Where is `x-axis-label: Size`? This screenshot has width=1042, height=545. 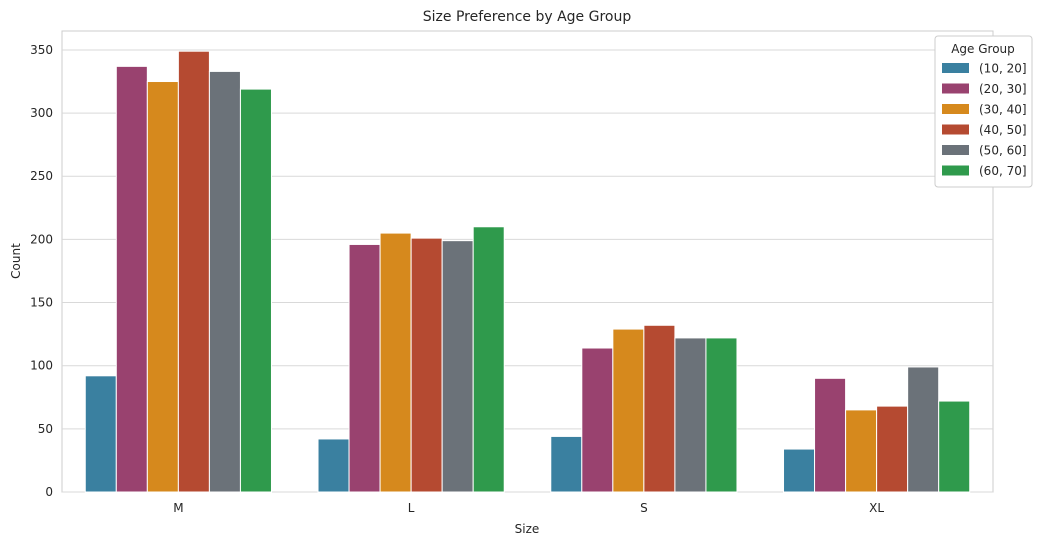 x-axis-label: Size is located at coordinates (527, 529).